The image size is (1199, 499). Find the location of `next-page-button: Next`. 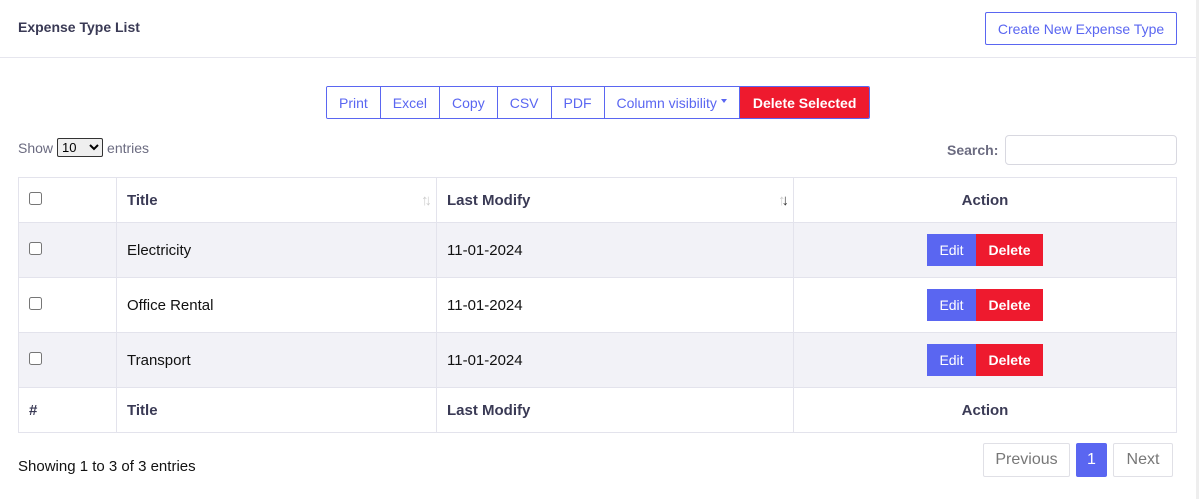

next-page-button: Next is located at coordinates (1143, 460).